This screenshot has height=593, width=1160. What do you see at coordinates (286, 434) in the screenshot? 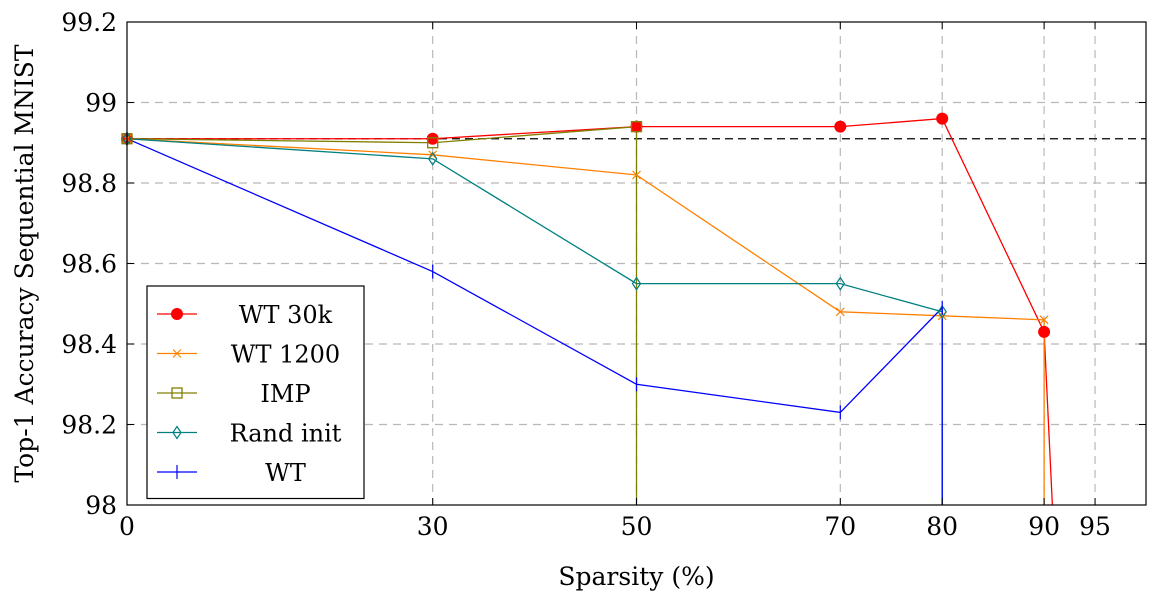
I see `legend-label-rand-init: Rand init` at bounding box center [286, 434].